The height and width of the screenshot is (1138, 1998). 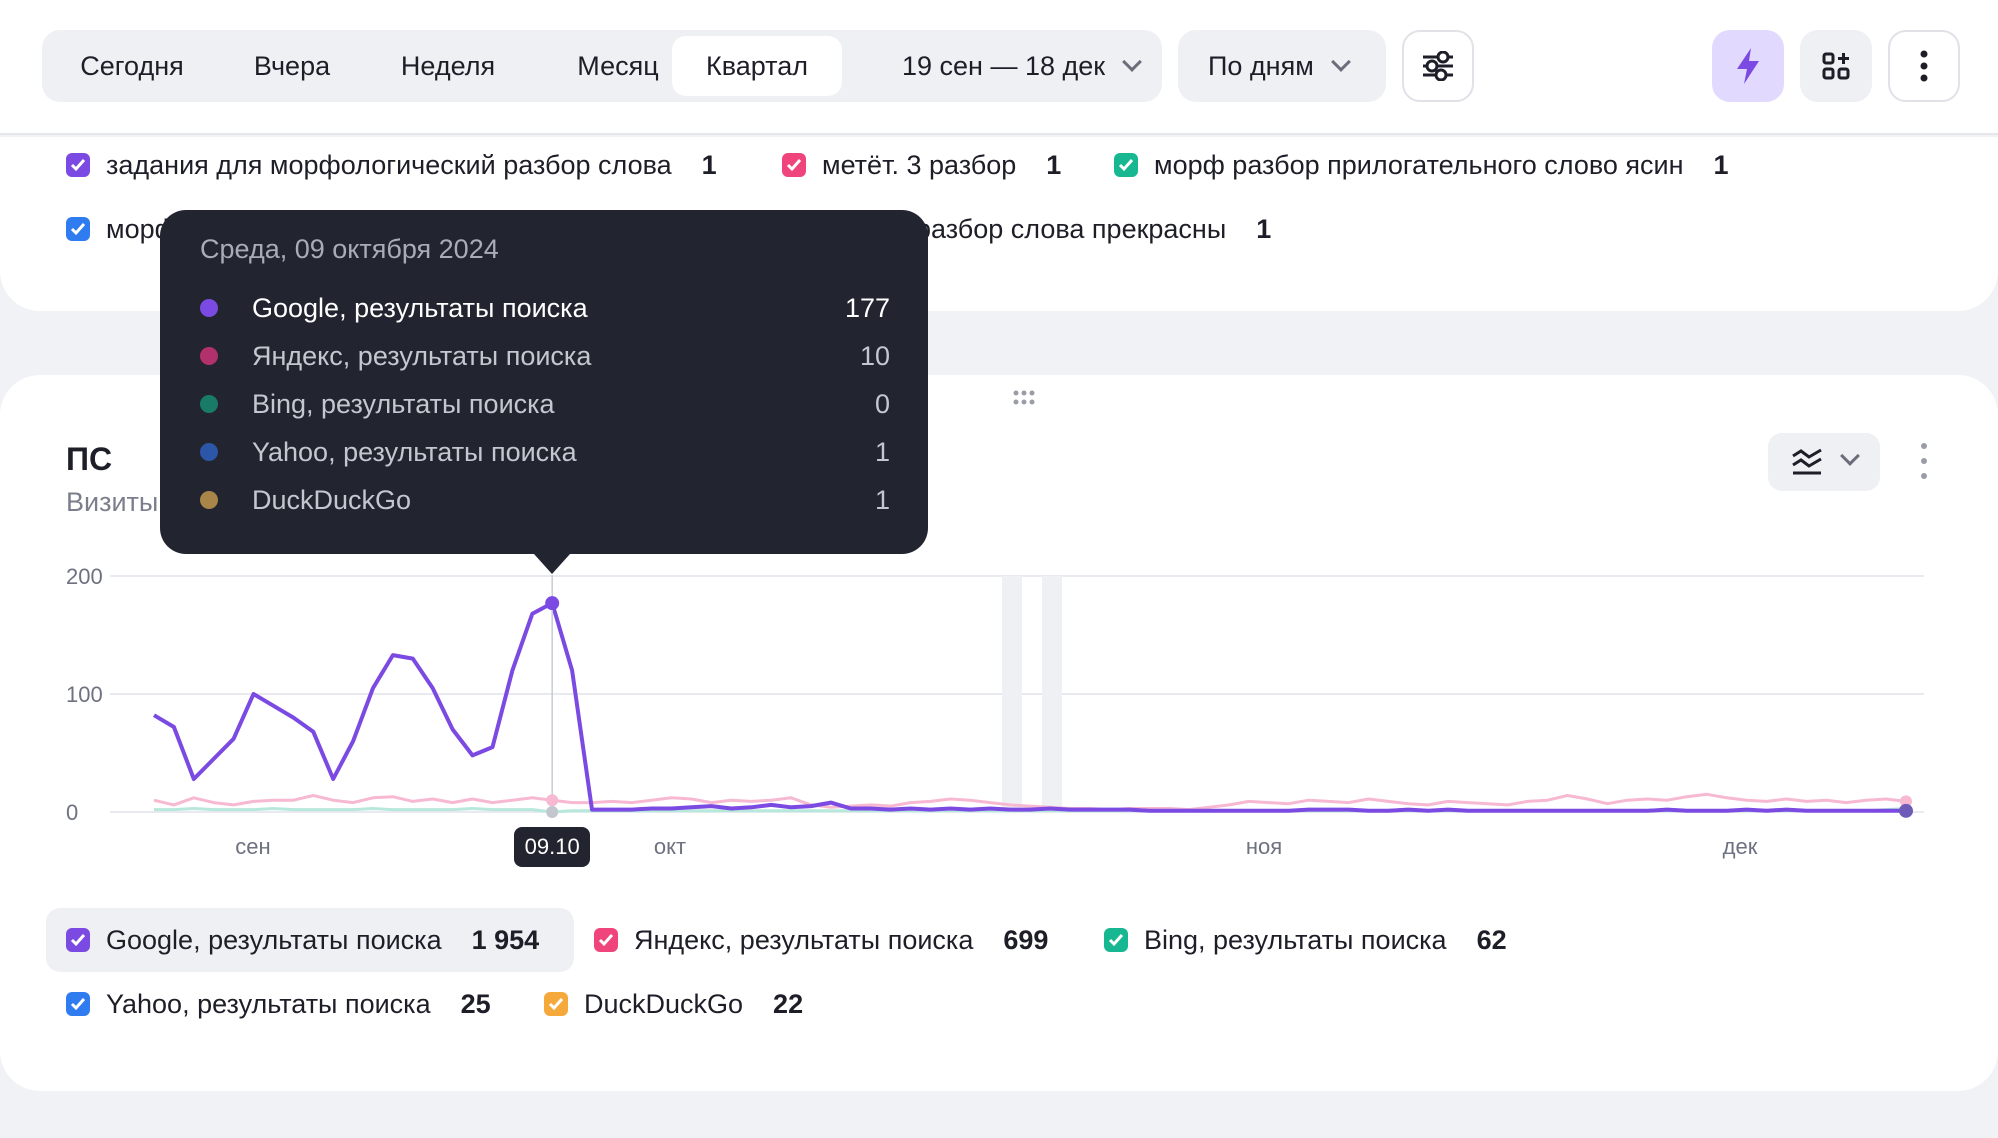 What do you see at coordinates (414, 451) in the screenshot?
I see `tooltip-series-name: Yahoo, результаты поиска` at bounding box center [414, 451].